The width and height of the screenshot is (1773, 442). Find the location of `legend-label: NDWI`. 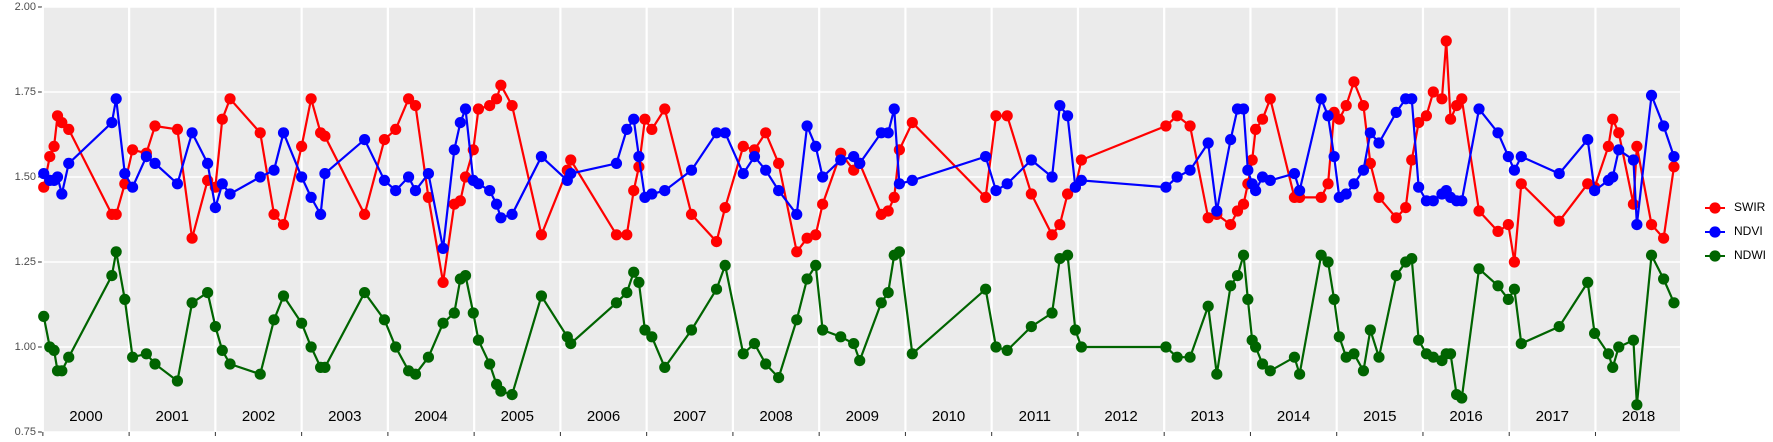

legend-label: NDWI is located at coordinates (1750, 255).